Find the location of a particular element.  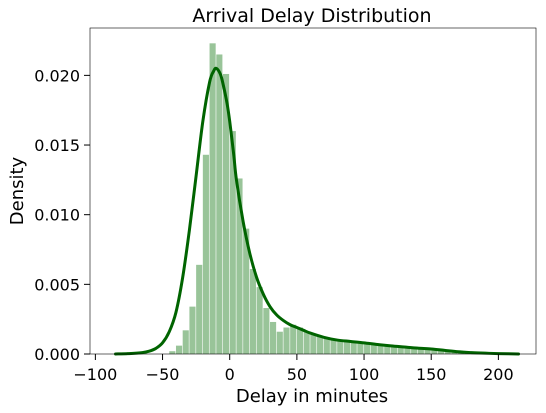

x-tick-label-3: 50 is located at coordinates (297, 374).